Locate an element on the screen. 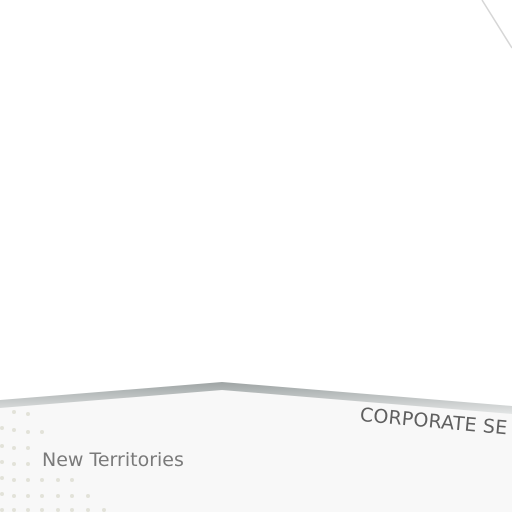  boundary-line is located at coordinates (496, 24).